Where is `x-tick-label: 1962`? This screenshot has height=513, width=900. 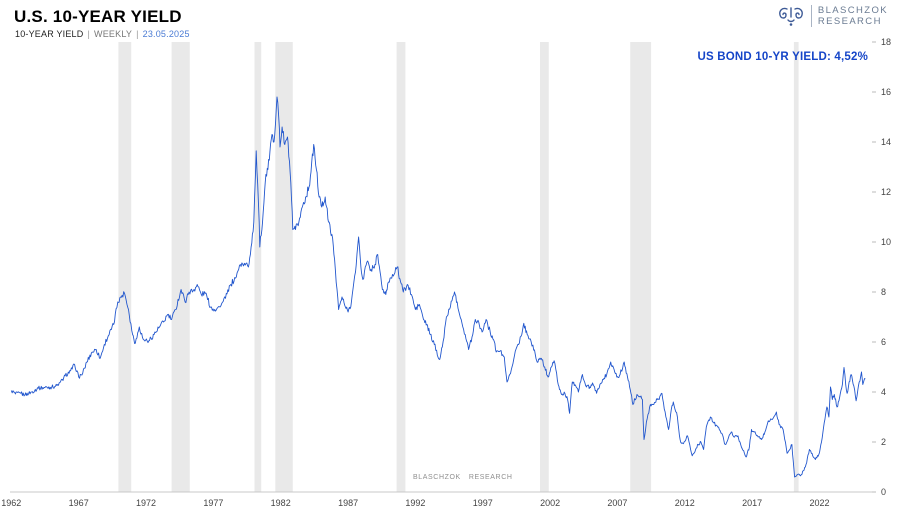
x-tick-label: 1962 is located at coordinates (11, 503).